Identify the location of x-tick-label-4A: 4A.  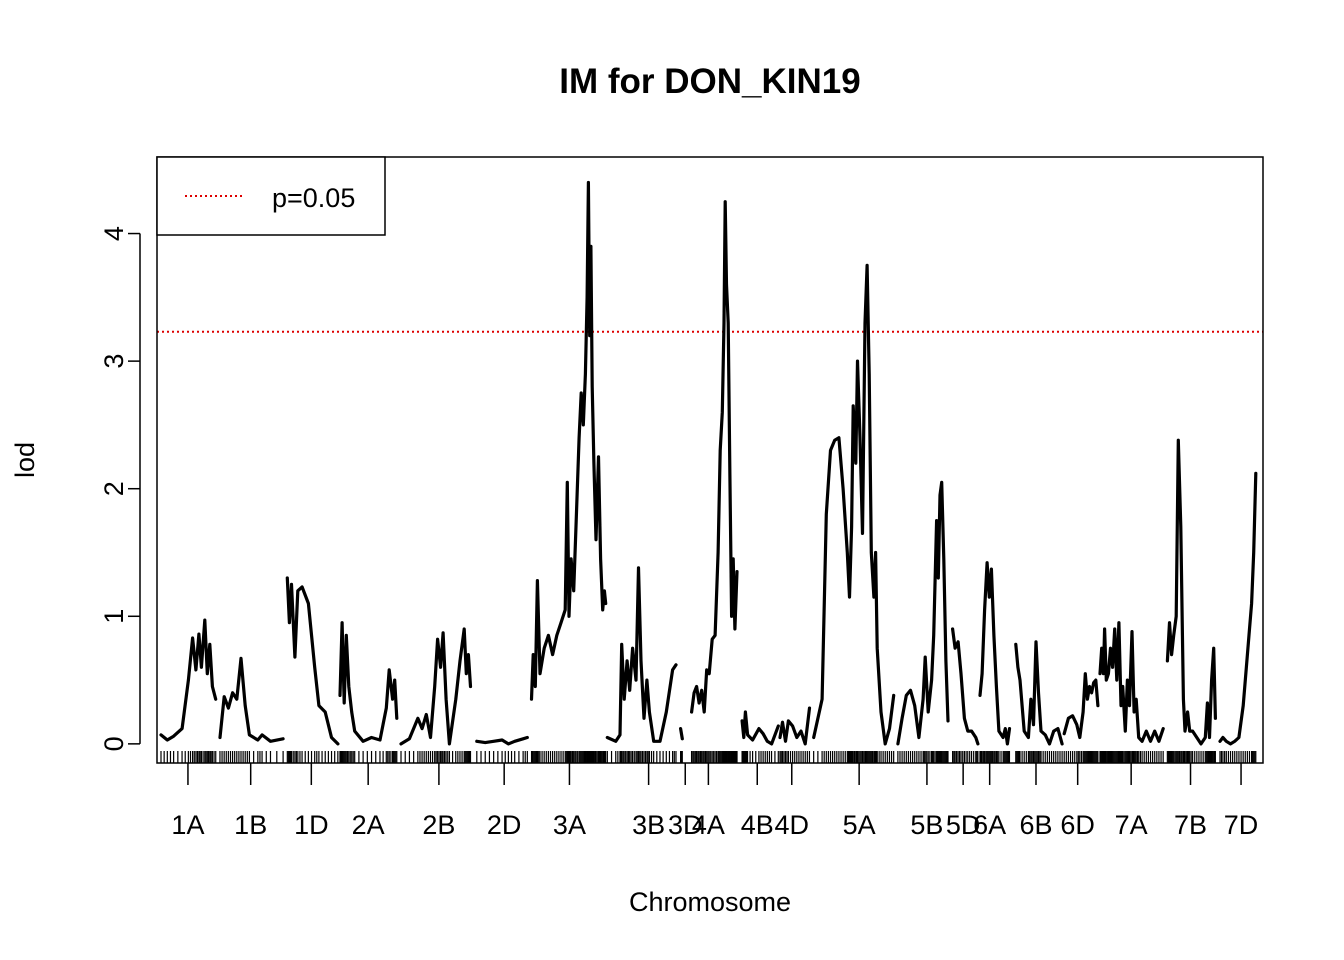
(708, 825).